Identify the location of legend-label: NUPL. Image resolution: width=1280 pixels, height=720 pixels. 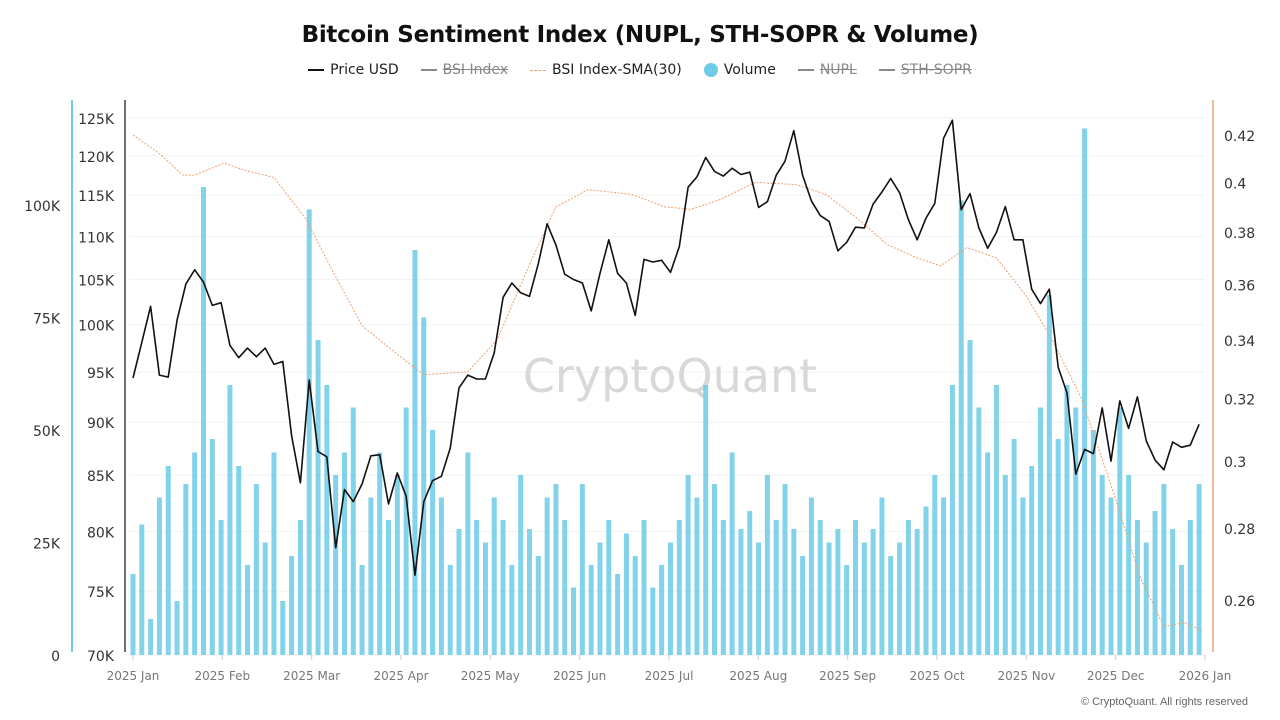
(838, 70).